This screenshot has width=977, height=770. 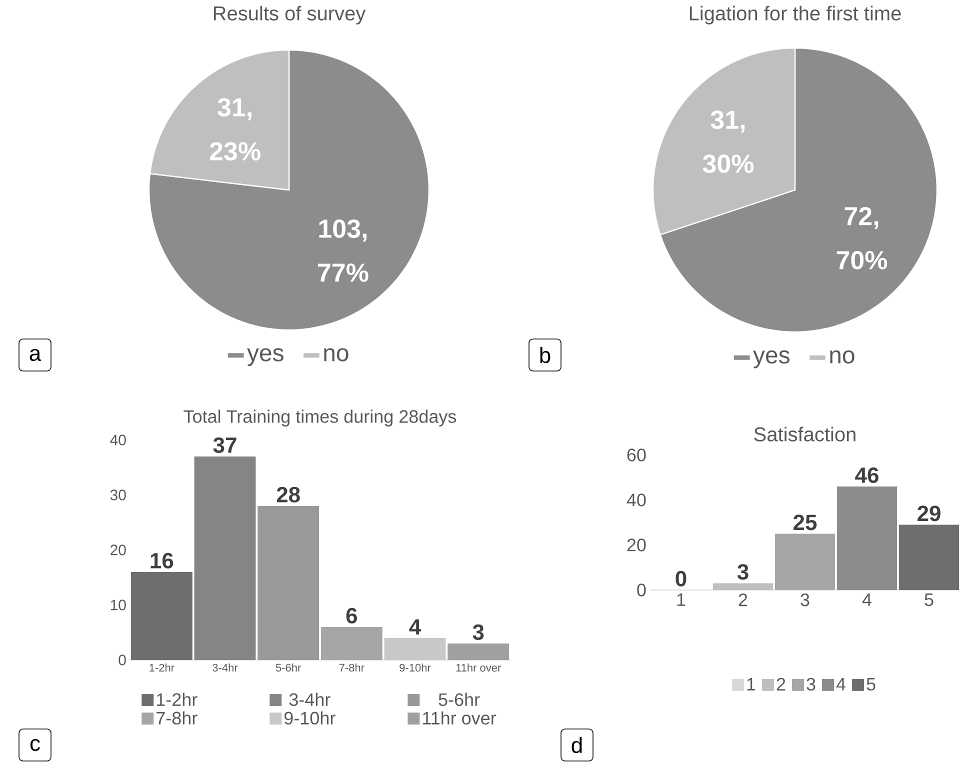 What do you see at coordinates (320, 418) in the screenshot?
I see `chart-title: Total Training times during 28days` at bounding box center [320, 418].